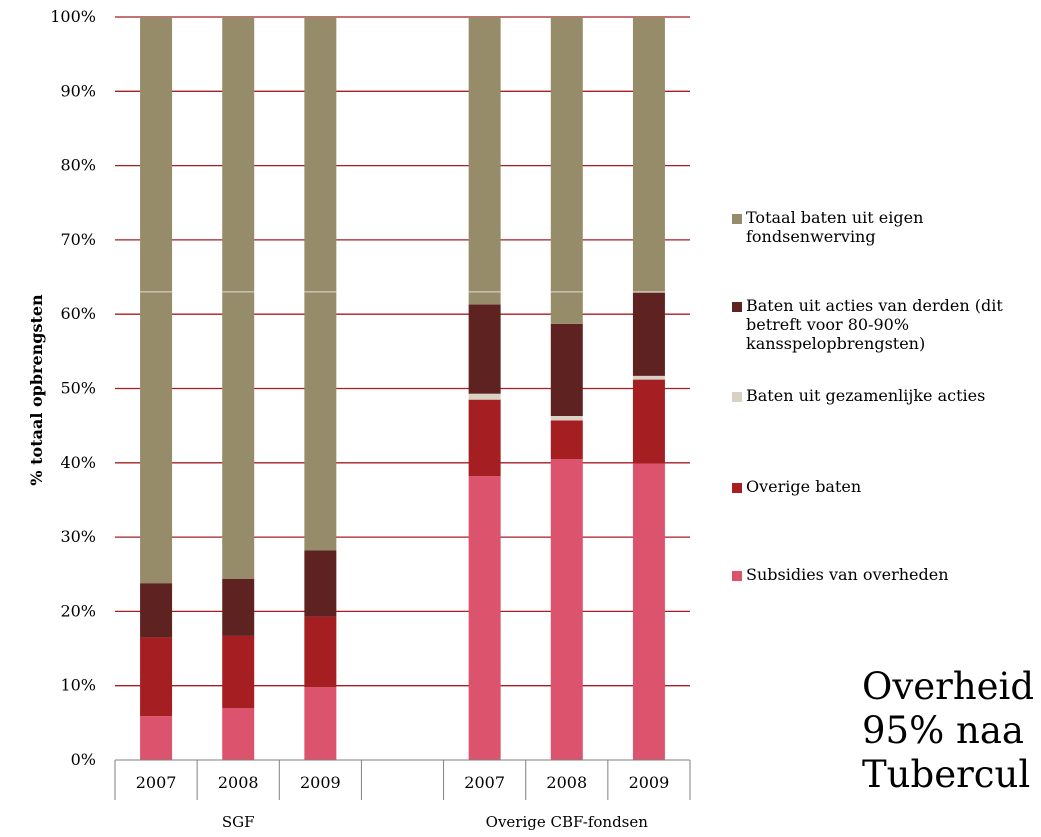  Describe the element at coordinates (78, 685) in the screenshot. I see `y-tick-label: 10%` at that location.